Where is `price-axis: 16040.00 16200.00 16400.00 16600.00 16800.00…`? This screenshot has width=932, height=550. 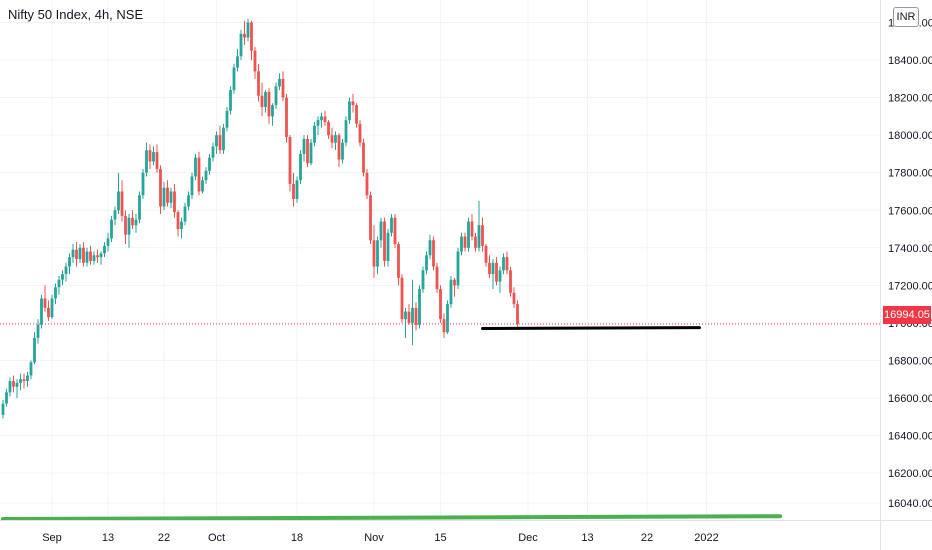
price-axis: 16040.00 16200.00 16400.00 16600.00 16800.00… is located at coordinates (906, 275).